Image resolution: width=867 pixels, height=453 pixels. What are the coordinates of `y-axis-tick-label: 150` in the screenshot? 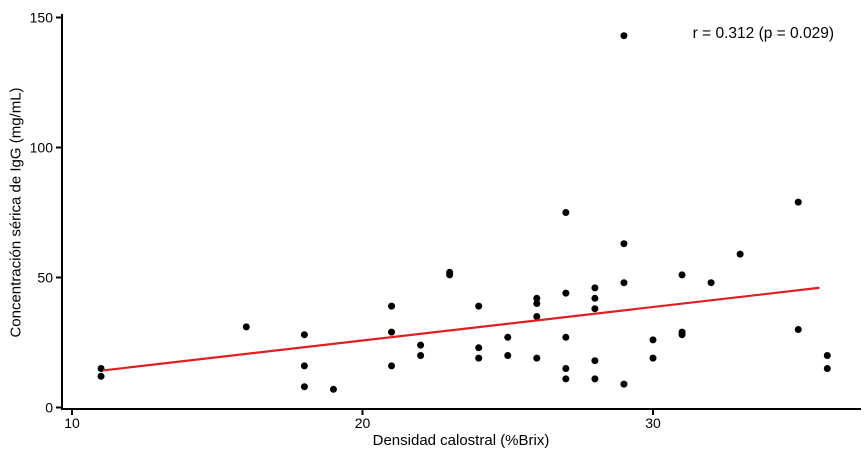 It's located at (42, 18).